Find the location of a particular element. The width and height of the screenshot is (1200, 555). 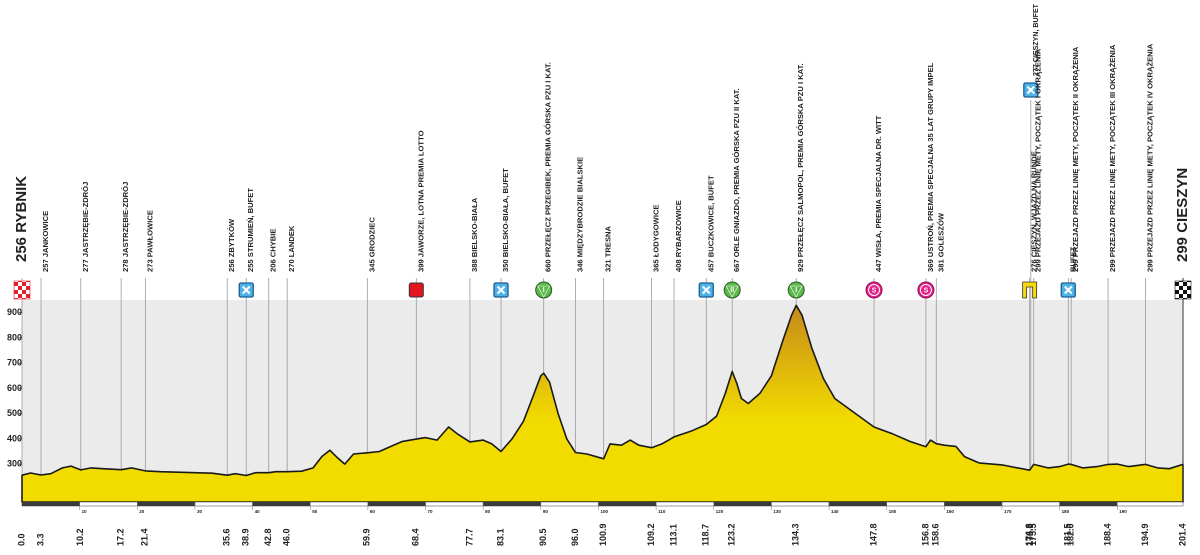

x-tick-label: 140 is located at coordinates (835, 511).